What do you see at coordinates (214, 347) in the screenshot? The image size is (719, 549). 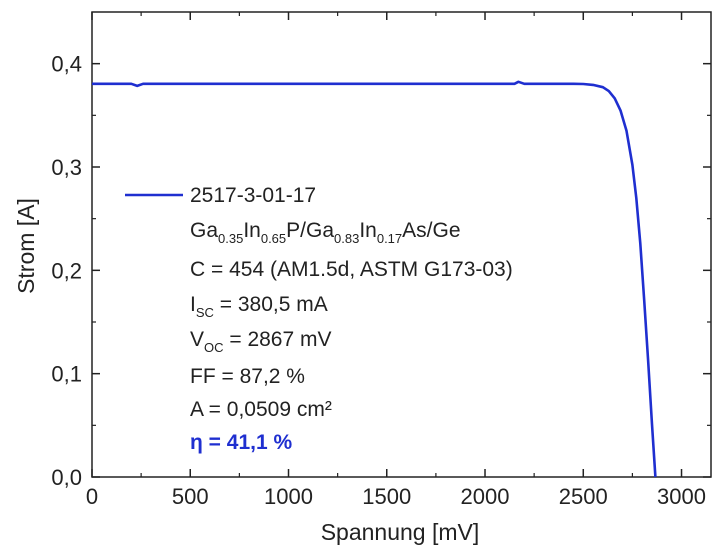 I see `voc-sub: OC` at bounding box center [214, 347].